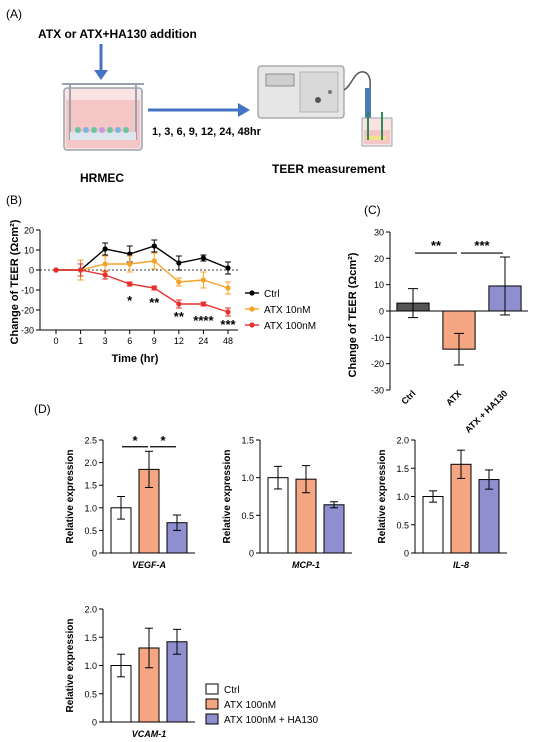 The image size is (550, 742). Describe the element at coordinates (130, 672) in the screenshot. I see `vcam1-chart: 0 0.5 1.0 1.5 2.0 VCAM-1 Relative expression` at that location.